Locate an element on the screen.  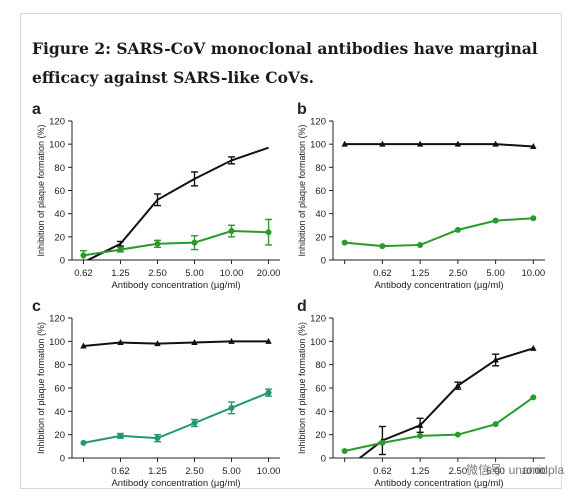
x-tick-label: 20.00 is located at coordinates (269, 273).